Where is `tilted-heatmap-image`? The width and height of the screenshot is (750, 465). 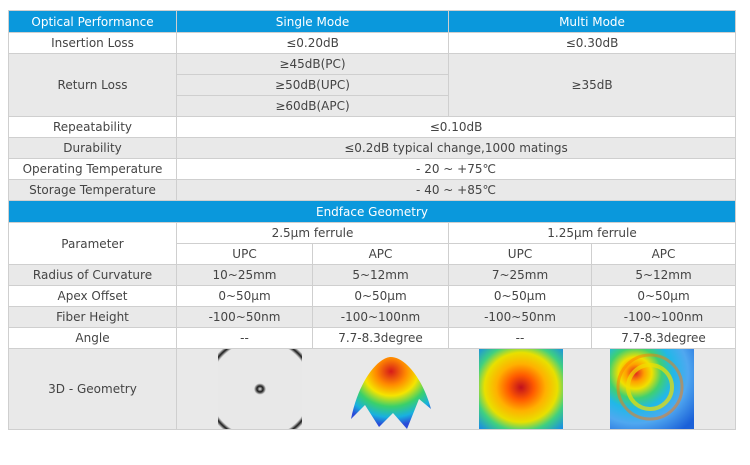
tilted-heatmap-image is located at coordinates (651, 389).